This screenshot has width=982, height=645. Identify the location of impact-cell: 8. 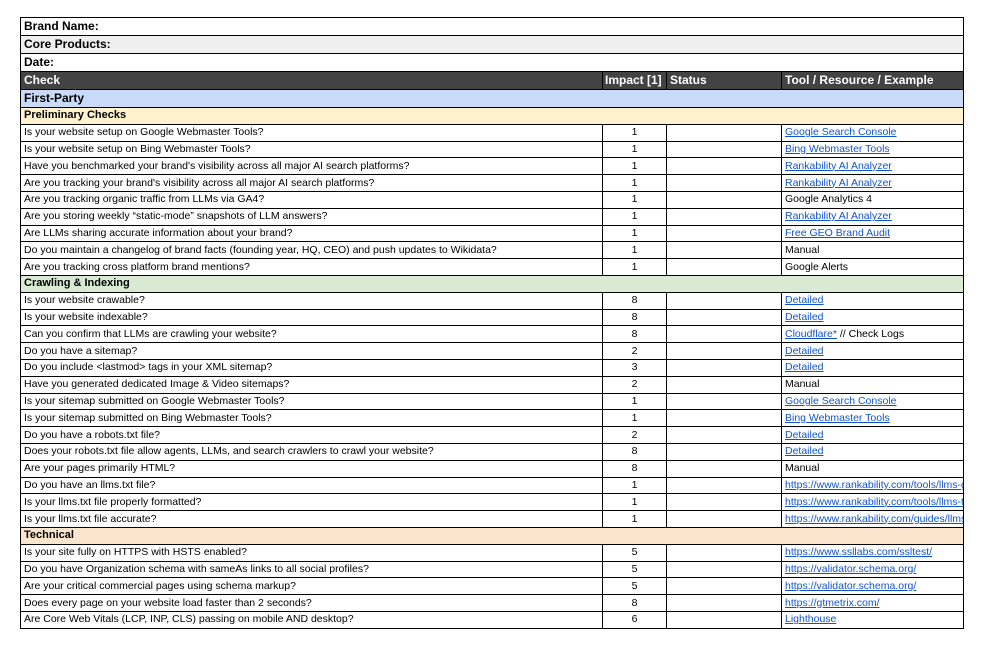
(634, 451).